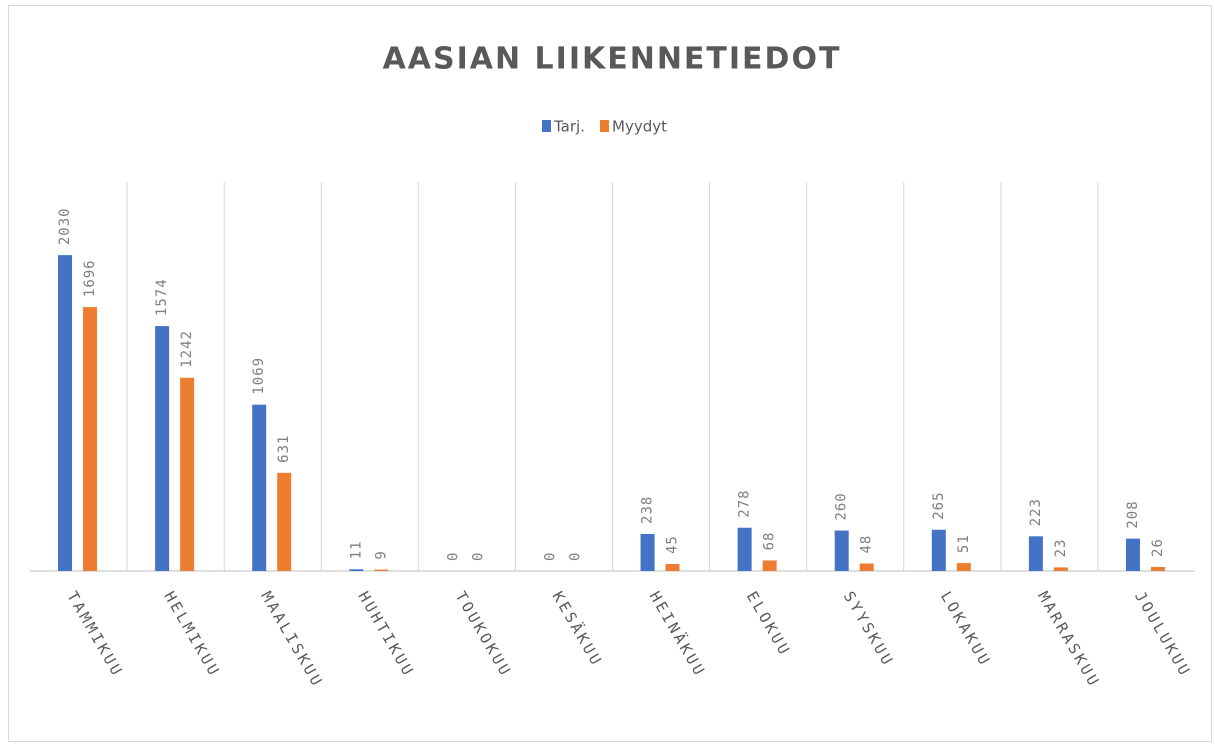 The image size is (1215, 746). Describe the element at coordinates (842, 506) in the screenshot. I see `value-label: 260` at that location.